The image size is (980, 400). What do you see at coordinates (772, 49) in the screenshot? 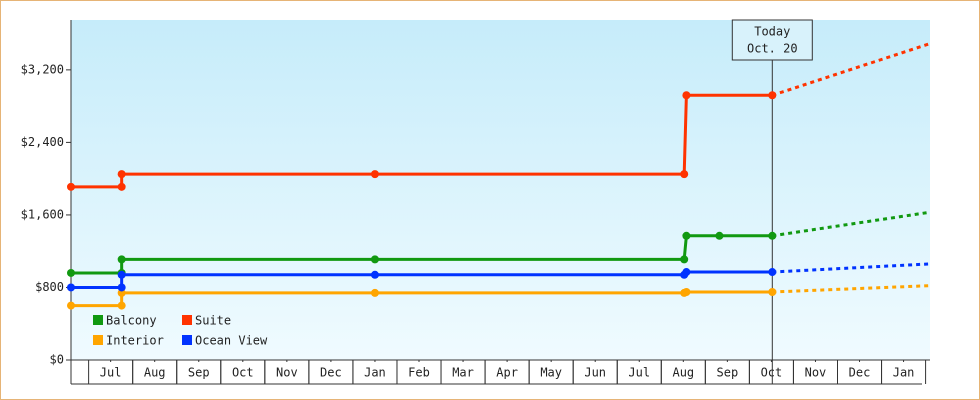
I see `today-date: Oct. 20` at bounding box center [772, 49].